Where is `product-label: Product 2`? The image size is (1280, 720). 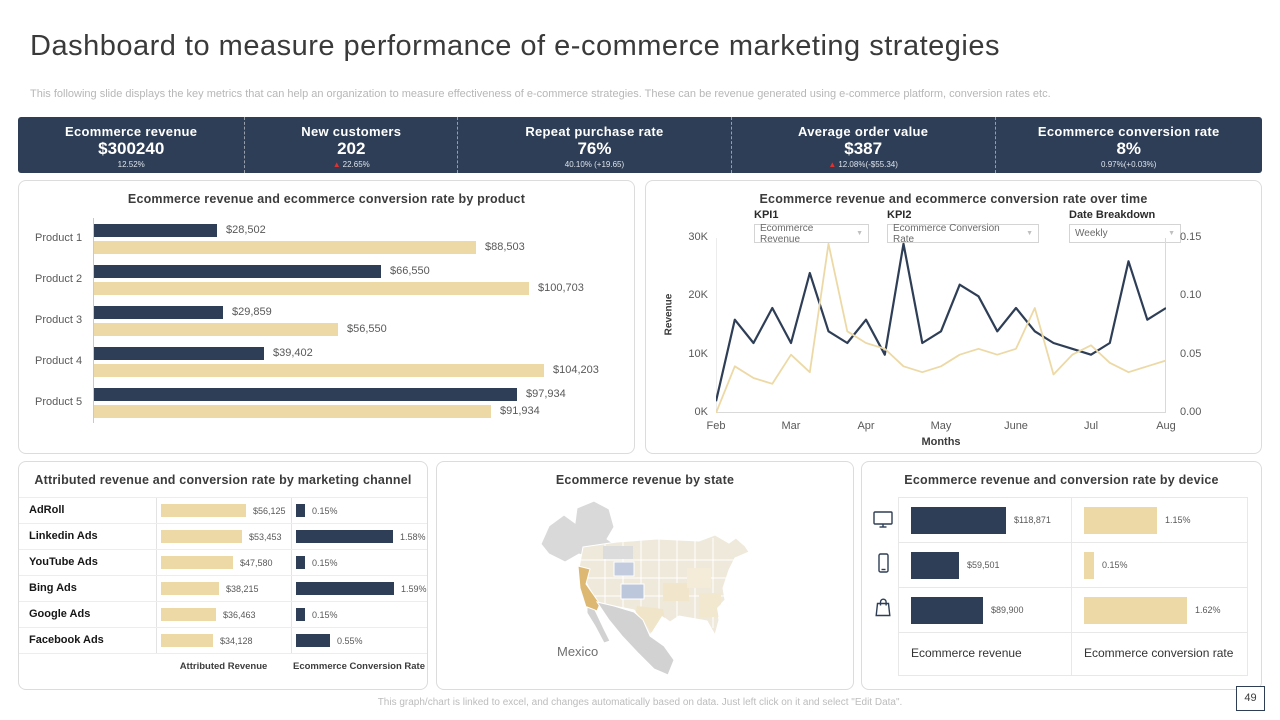
product-label: Product 2 is located at coordinates (59, 279).